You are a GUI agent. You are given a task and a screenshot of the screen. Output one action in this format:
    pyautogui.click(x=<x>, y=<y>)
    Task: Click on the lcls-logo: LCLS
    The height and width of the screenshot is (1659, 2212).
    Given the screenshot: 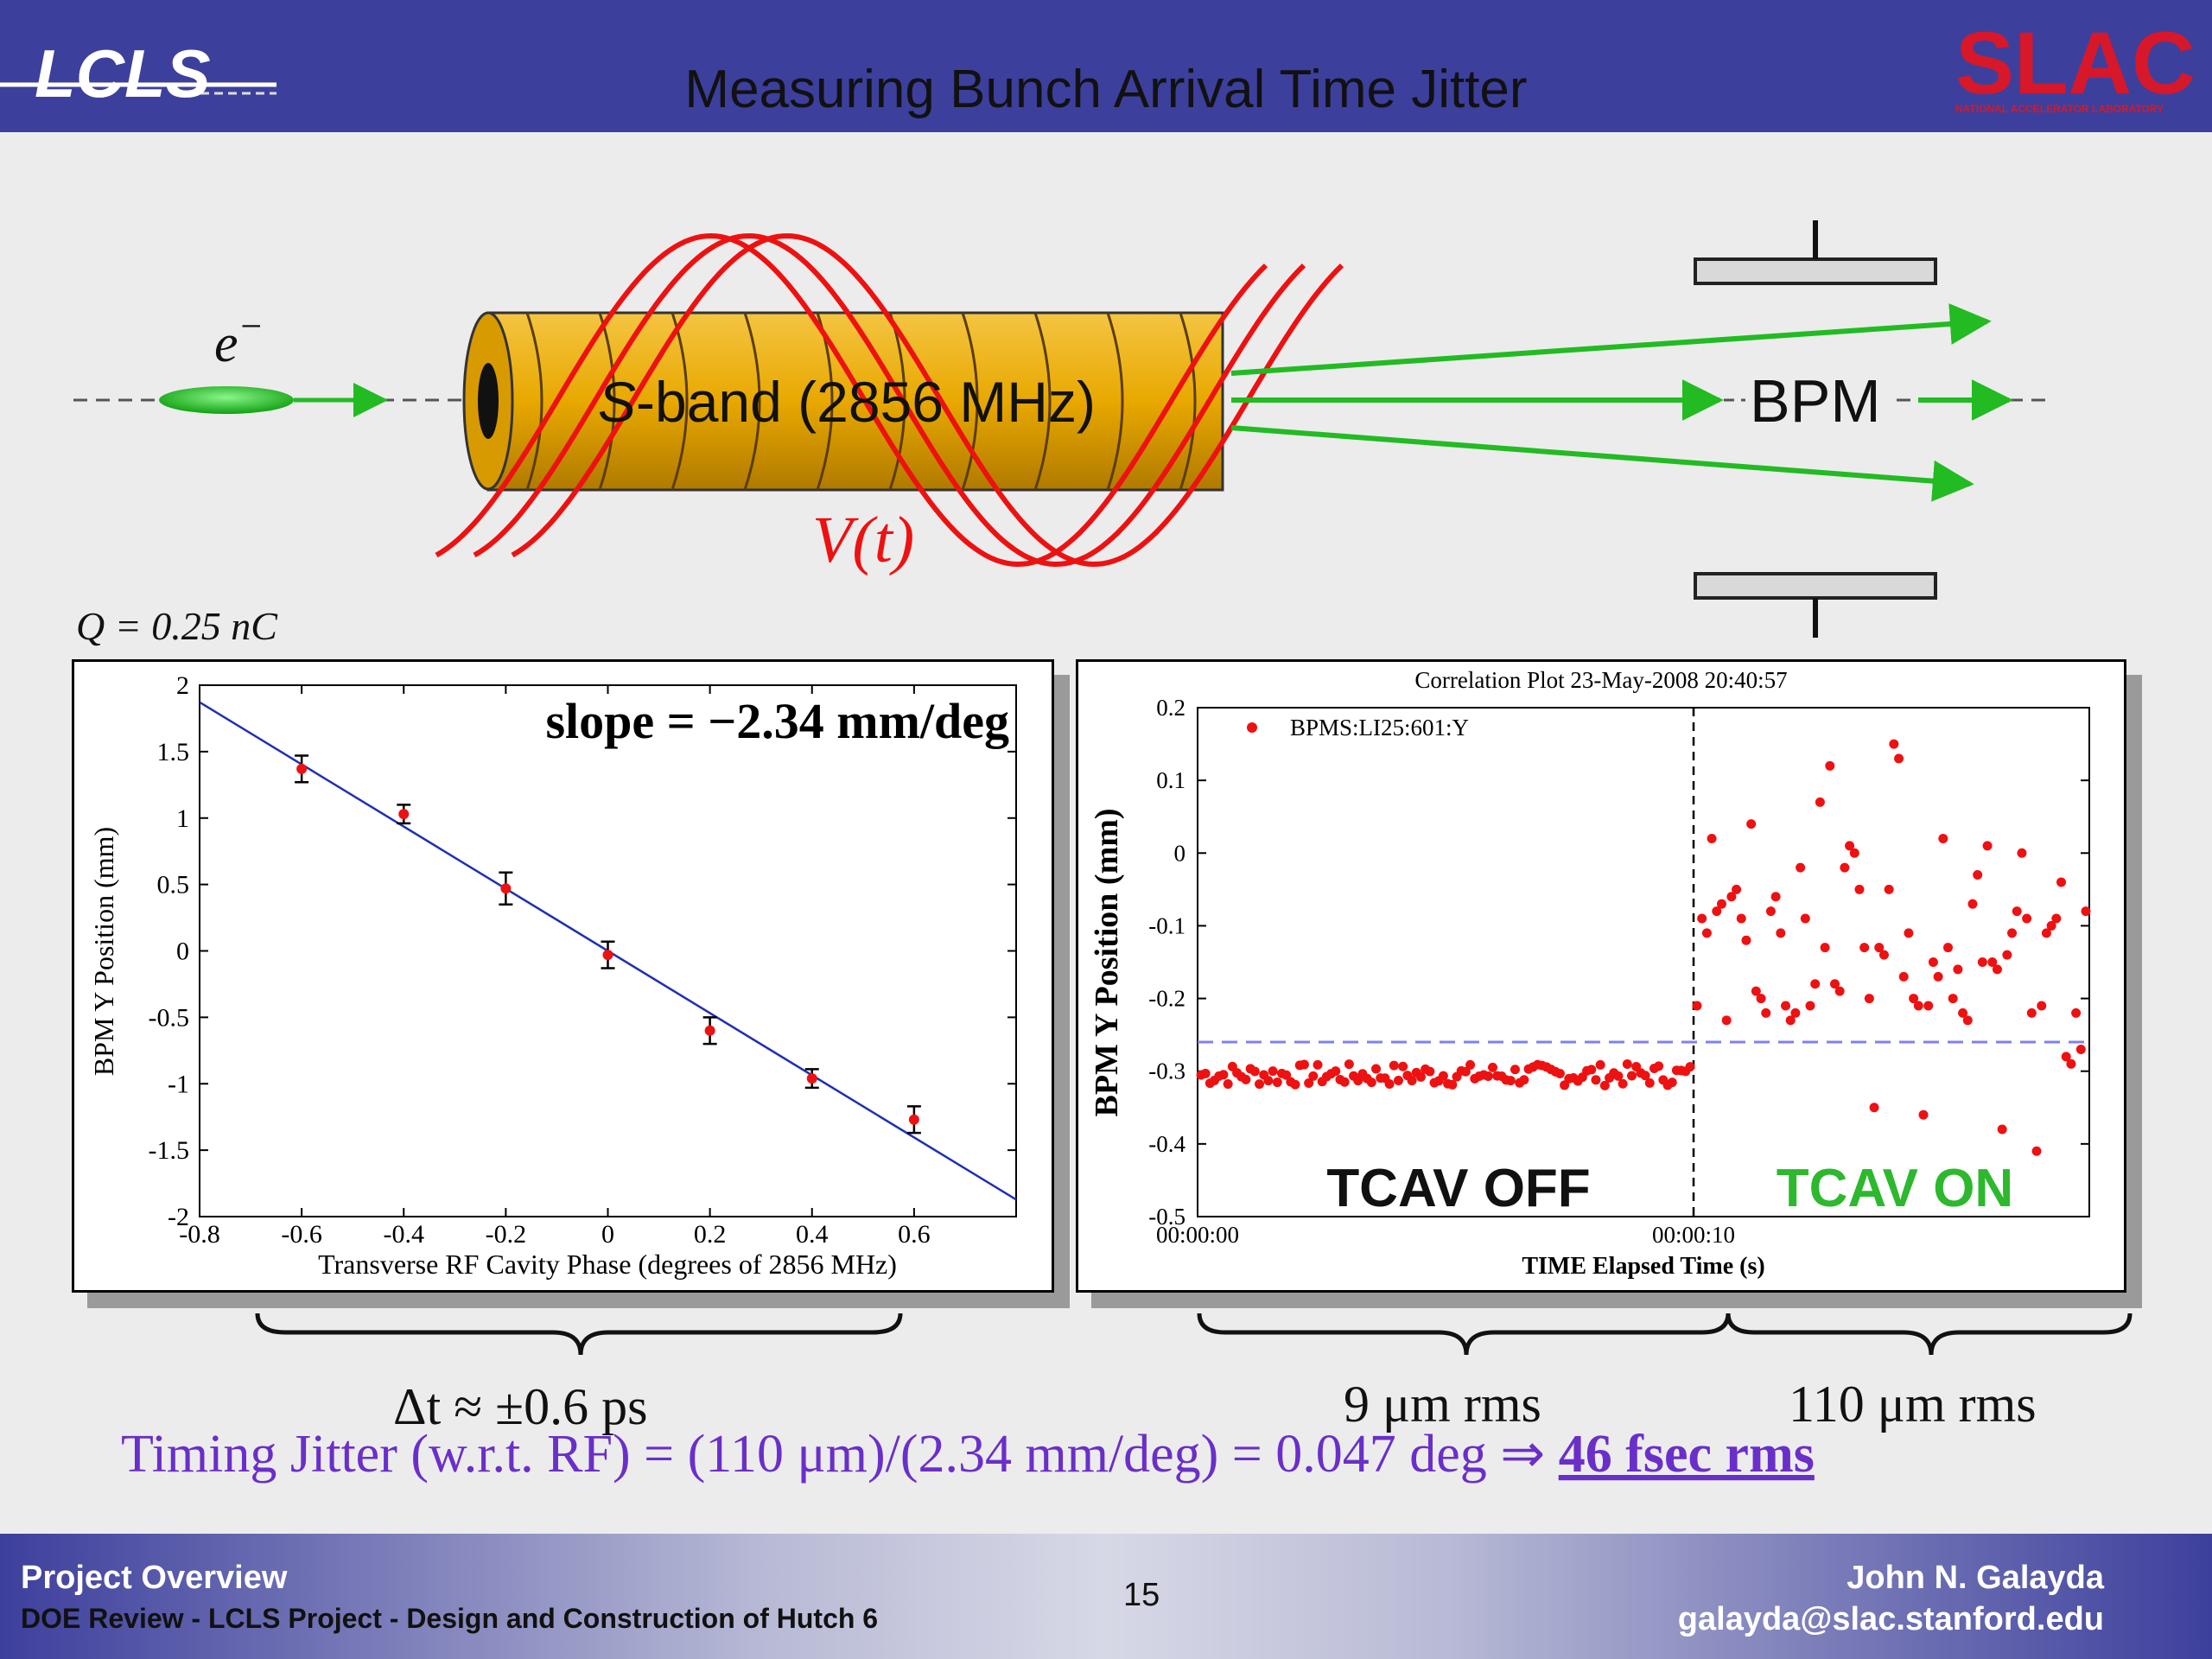 What is the action you would take?
    pyautogui.click(x=138, y=73)
    